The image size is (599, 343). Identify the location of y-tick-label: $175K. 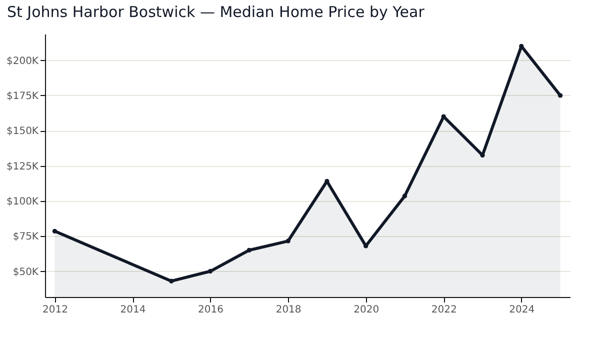
(22, 96).